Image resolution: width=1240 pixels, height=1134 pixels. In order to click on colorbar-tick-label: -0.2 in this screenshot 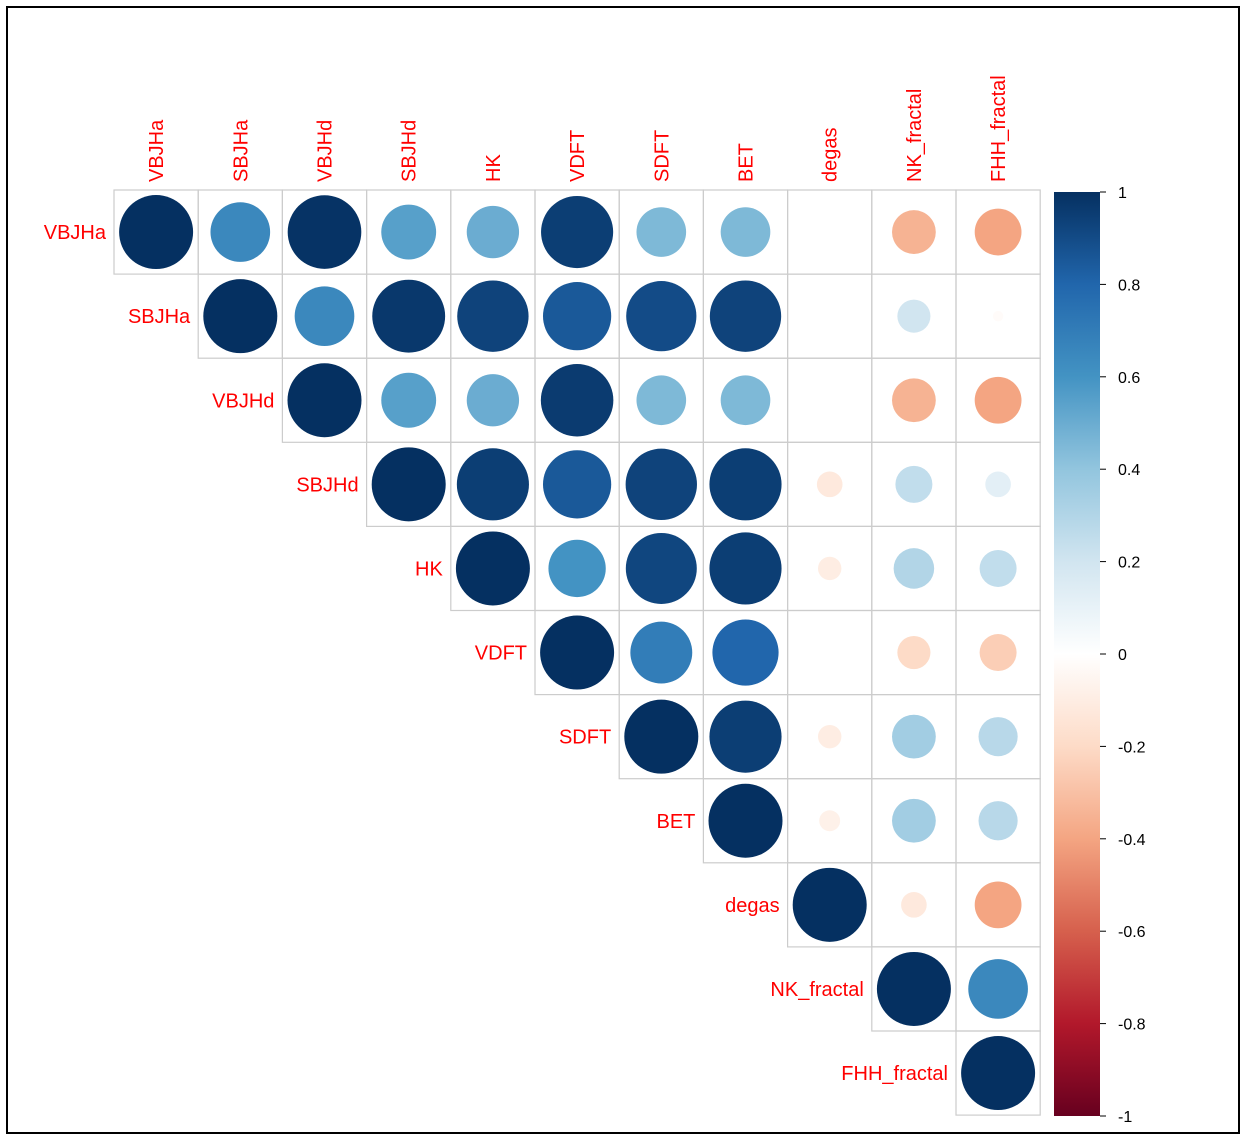, I will do `click(1132, 747)`.